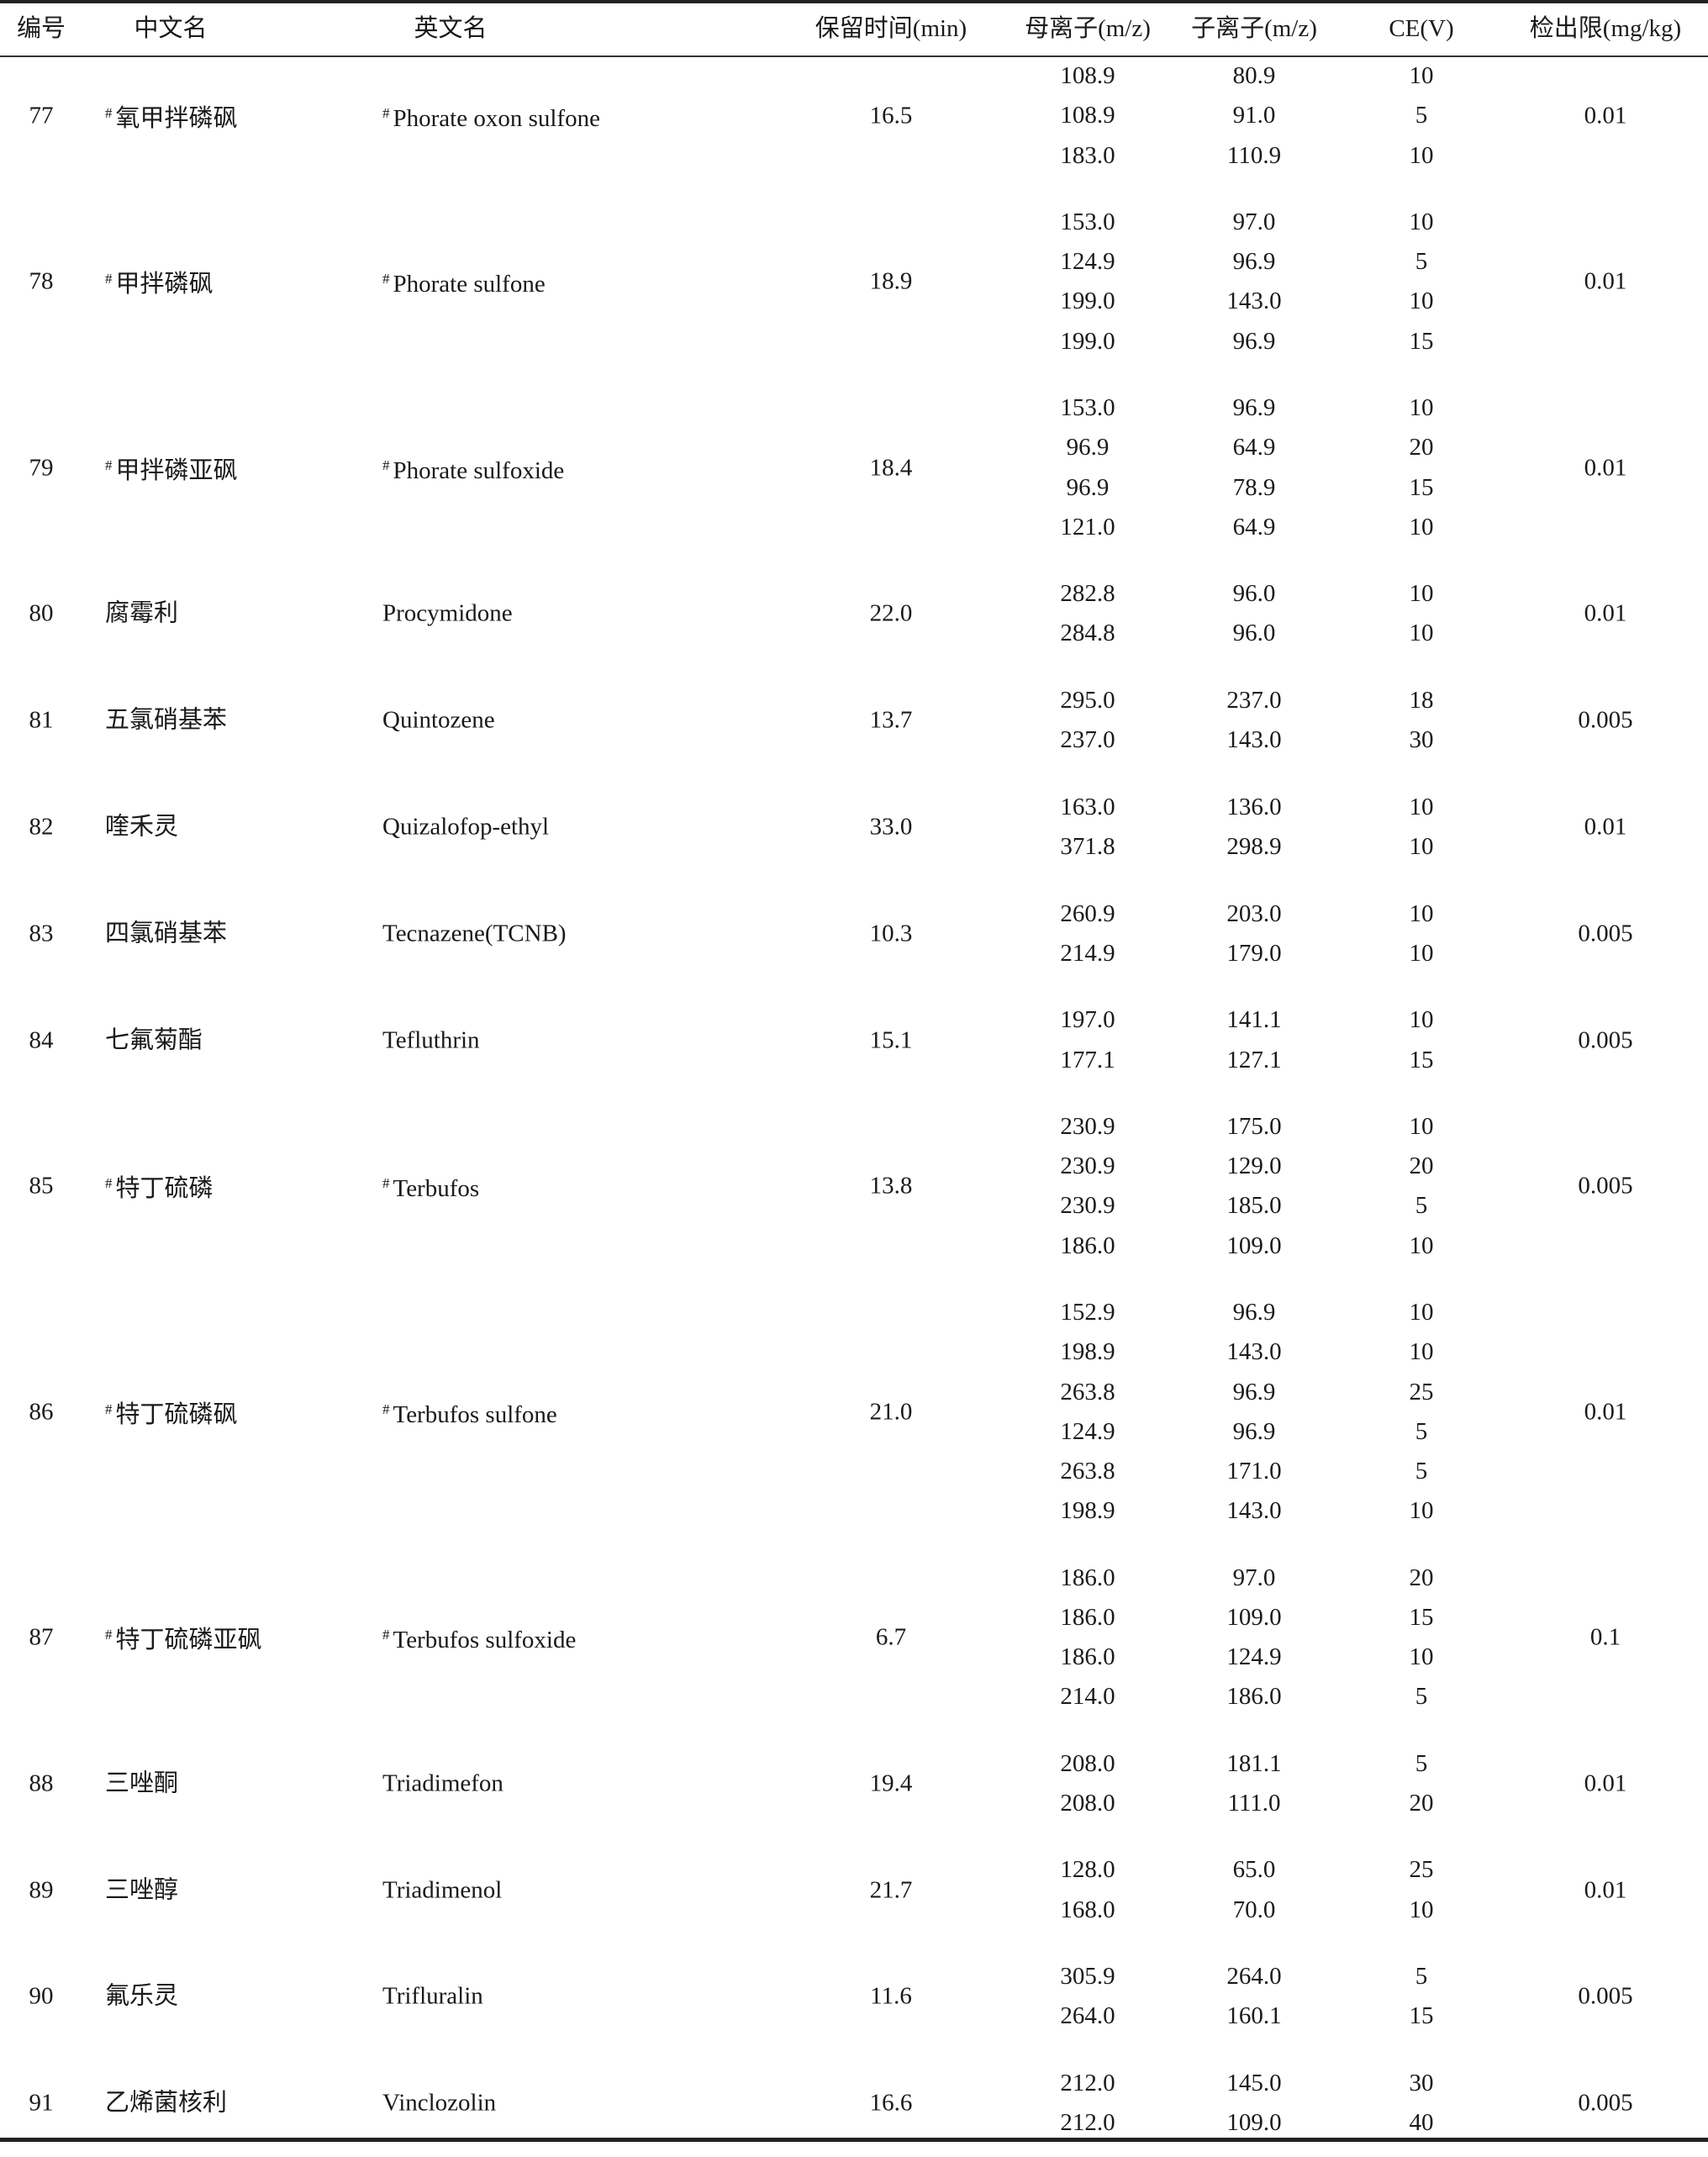 The width and height of the screenshot is (1708, 2157). I want to click on english-name: Quintozene, so click(438, 721).